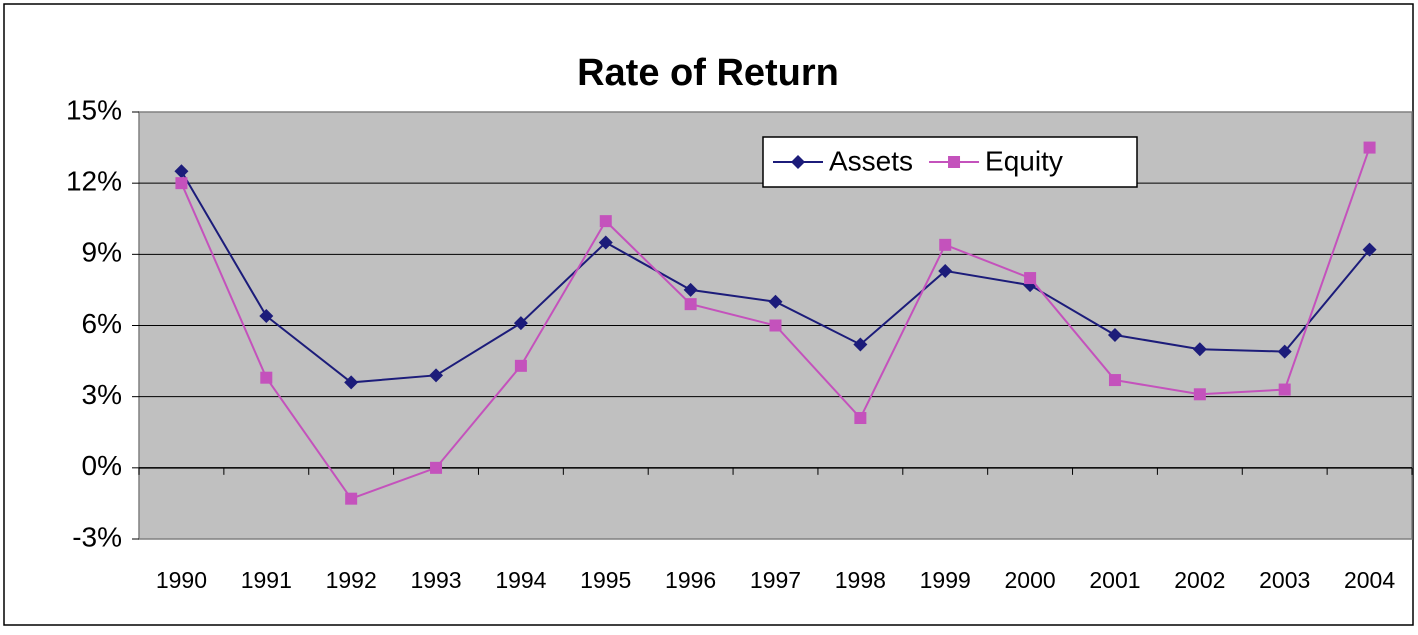  I want to click on x-tick-label: 2000, so click(1030, 580).